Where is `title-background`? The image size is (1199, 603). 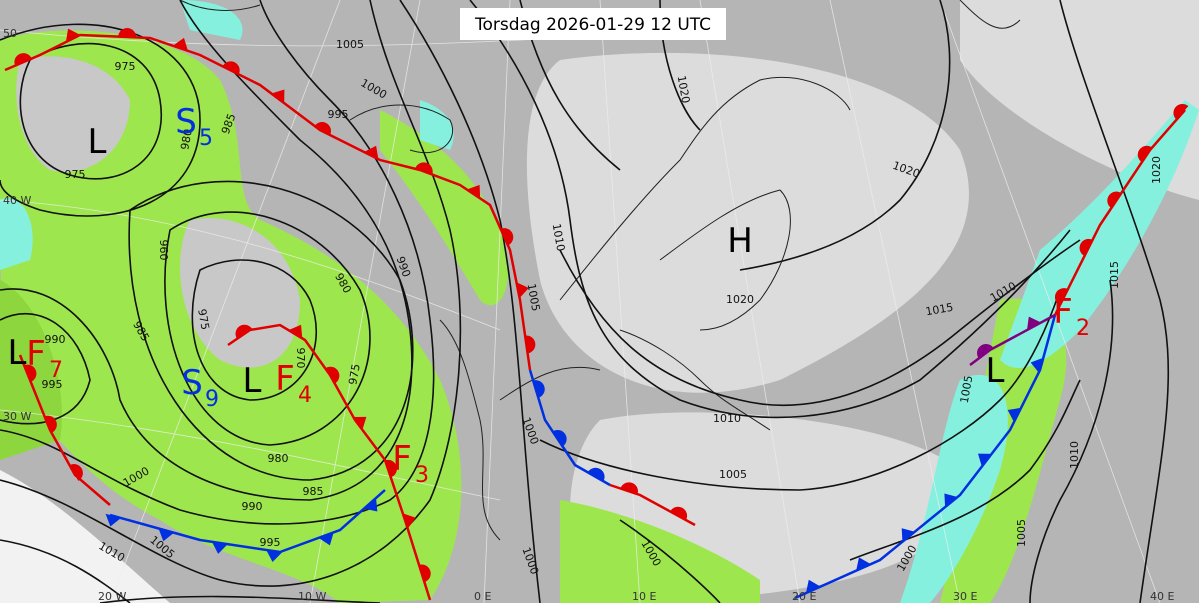
title-background is located at coordinates (593, 24).